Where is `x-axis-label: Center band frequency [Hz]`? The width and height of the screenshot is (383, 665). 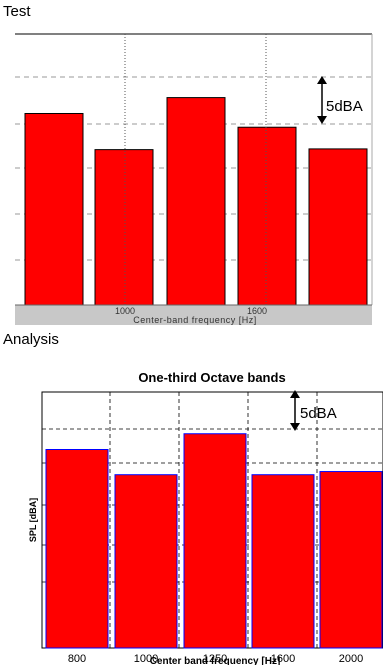 x-axis-label: Center band frequency [Hz] is located at coordinates (215, 660).